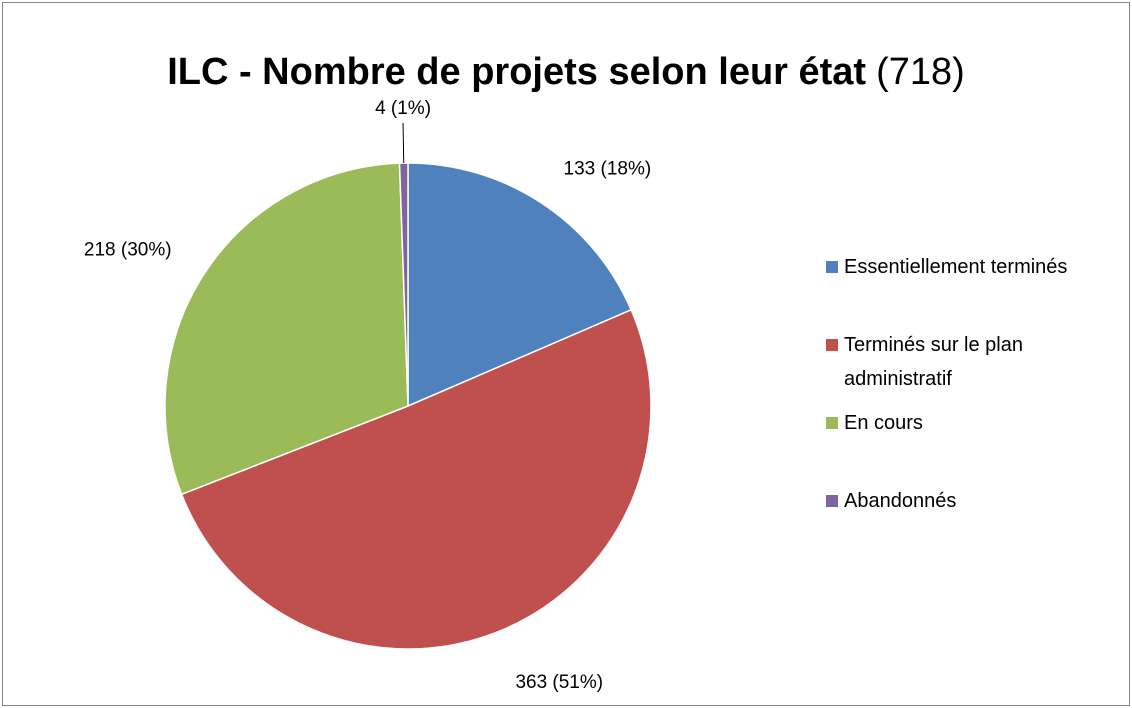 This screenshot has width=1132, height=708. I want to click on legend-label: Essentiellement terminés, so click(956, 267).